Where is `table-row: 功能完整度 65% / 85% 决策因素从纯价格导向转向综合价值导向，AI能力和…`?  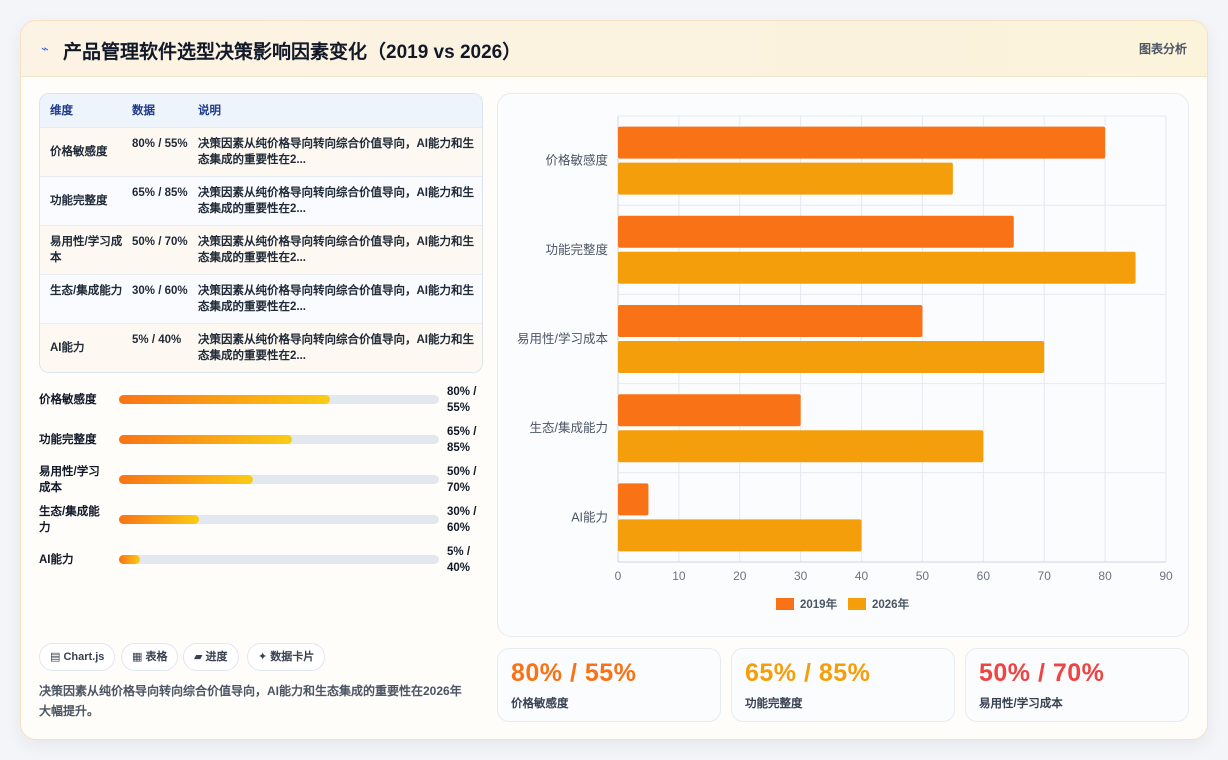
table-row: 功能完整度 65% / 85% 决策因素从纯价格导向转向综合价值导向，AI能力和… is located at coordinates (261, 200).